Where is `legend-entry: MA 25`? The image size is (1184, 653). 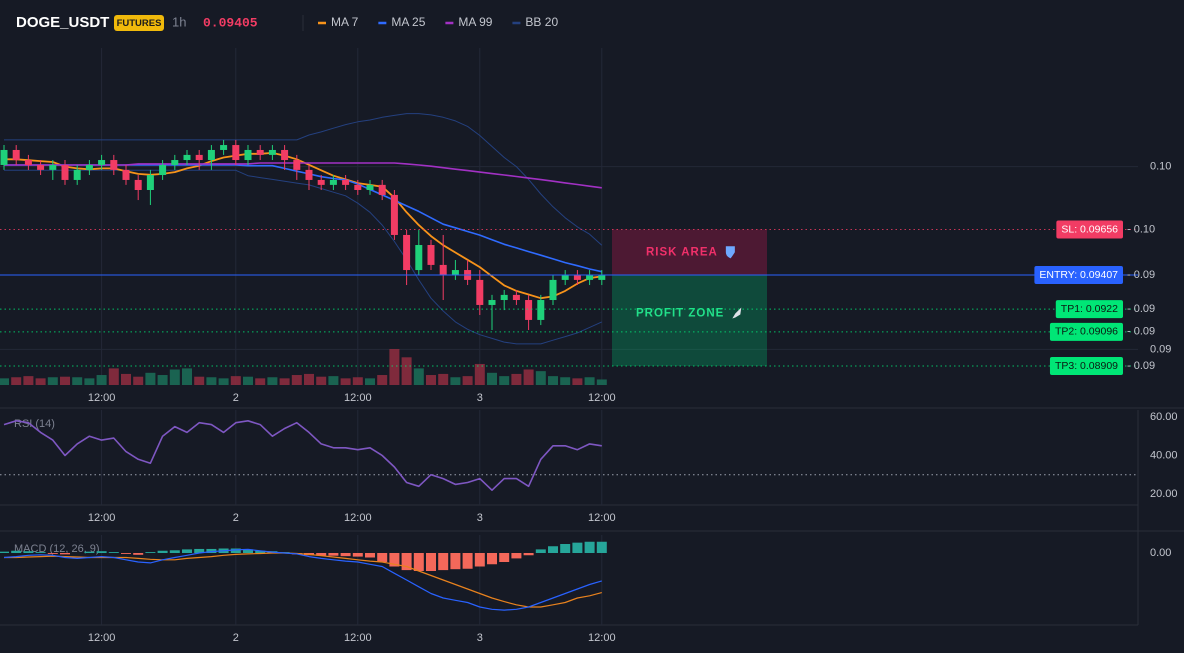 legend-entry: MA 25 is located at coordinates (408, 22).